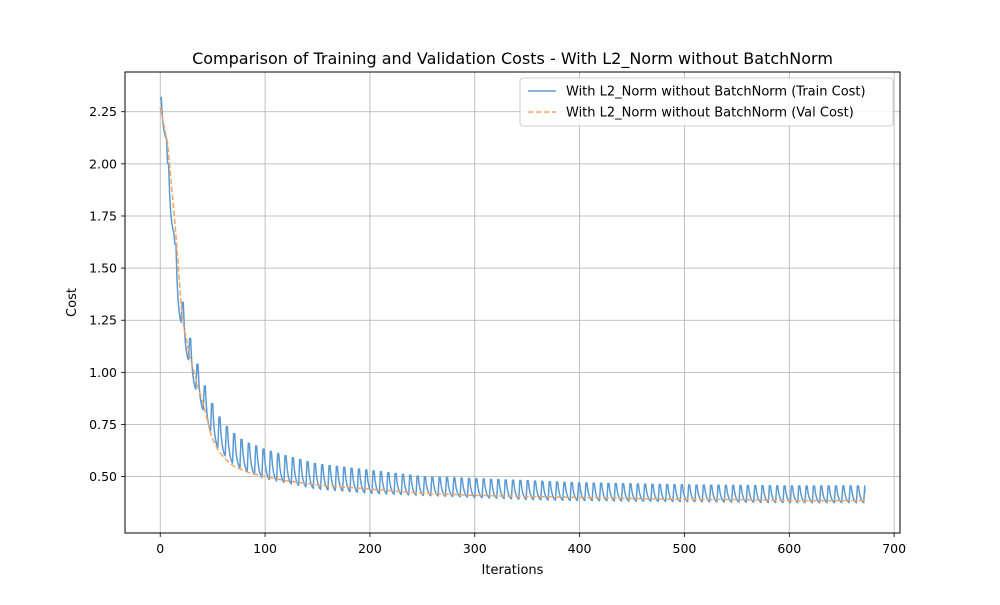 The height and width of the screenshot is (605, 1000). I want to click on x-tick-label: 600, so click(789, 548).